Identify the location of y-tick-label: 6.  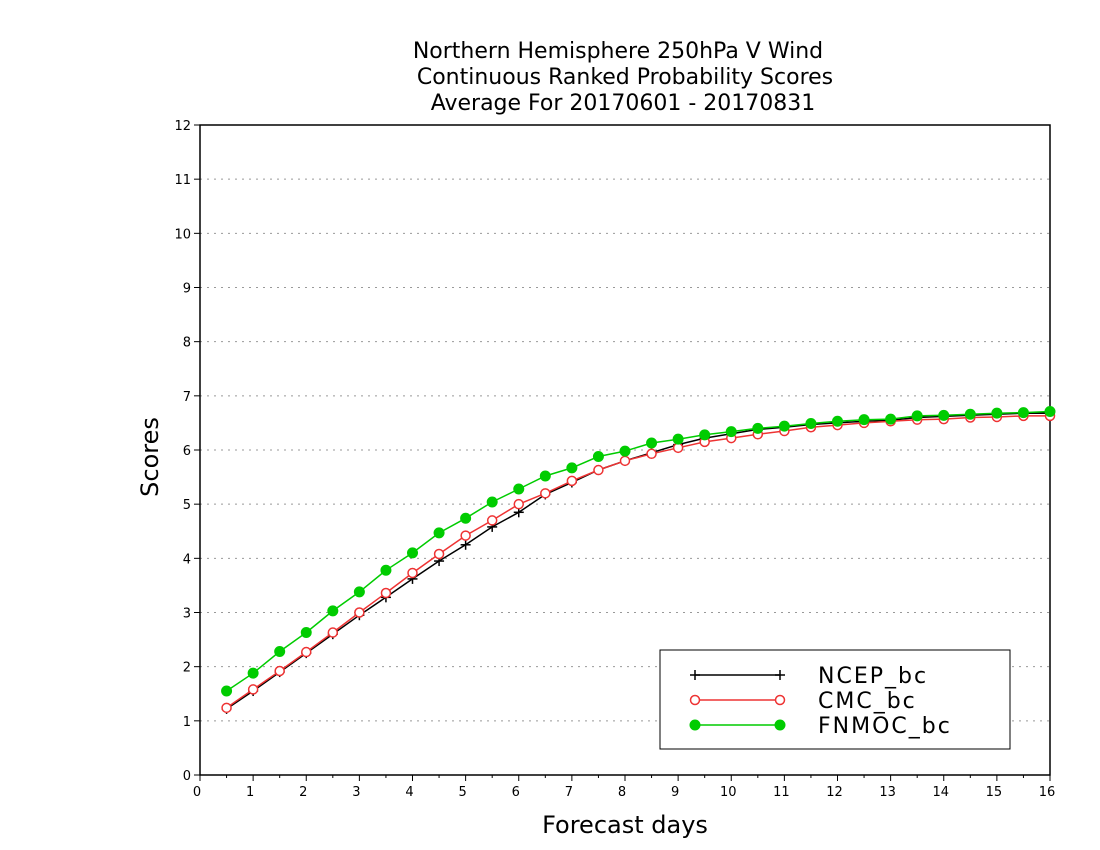
(187, 451).